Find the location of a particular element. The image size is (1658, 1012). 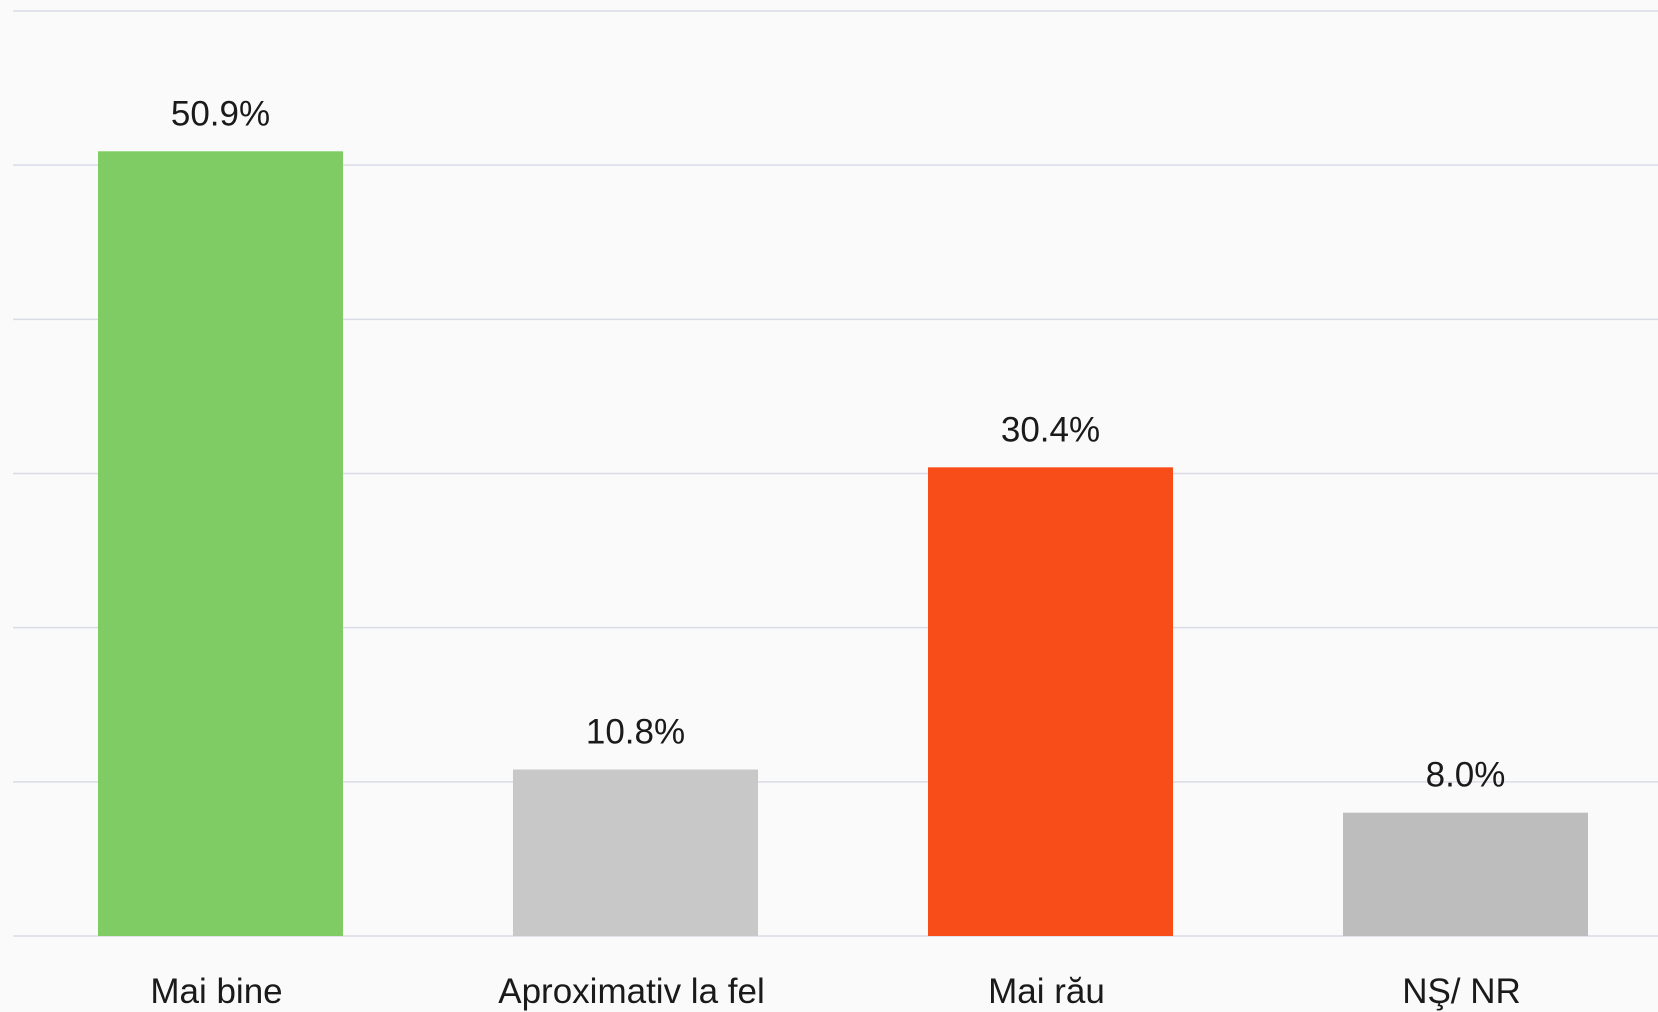

value-label: 10.8% is located at coordinates (635, 732).